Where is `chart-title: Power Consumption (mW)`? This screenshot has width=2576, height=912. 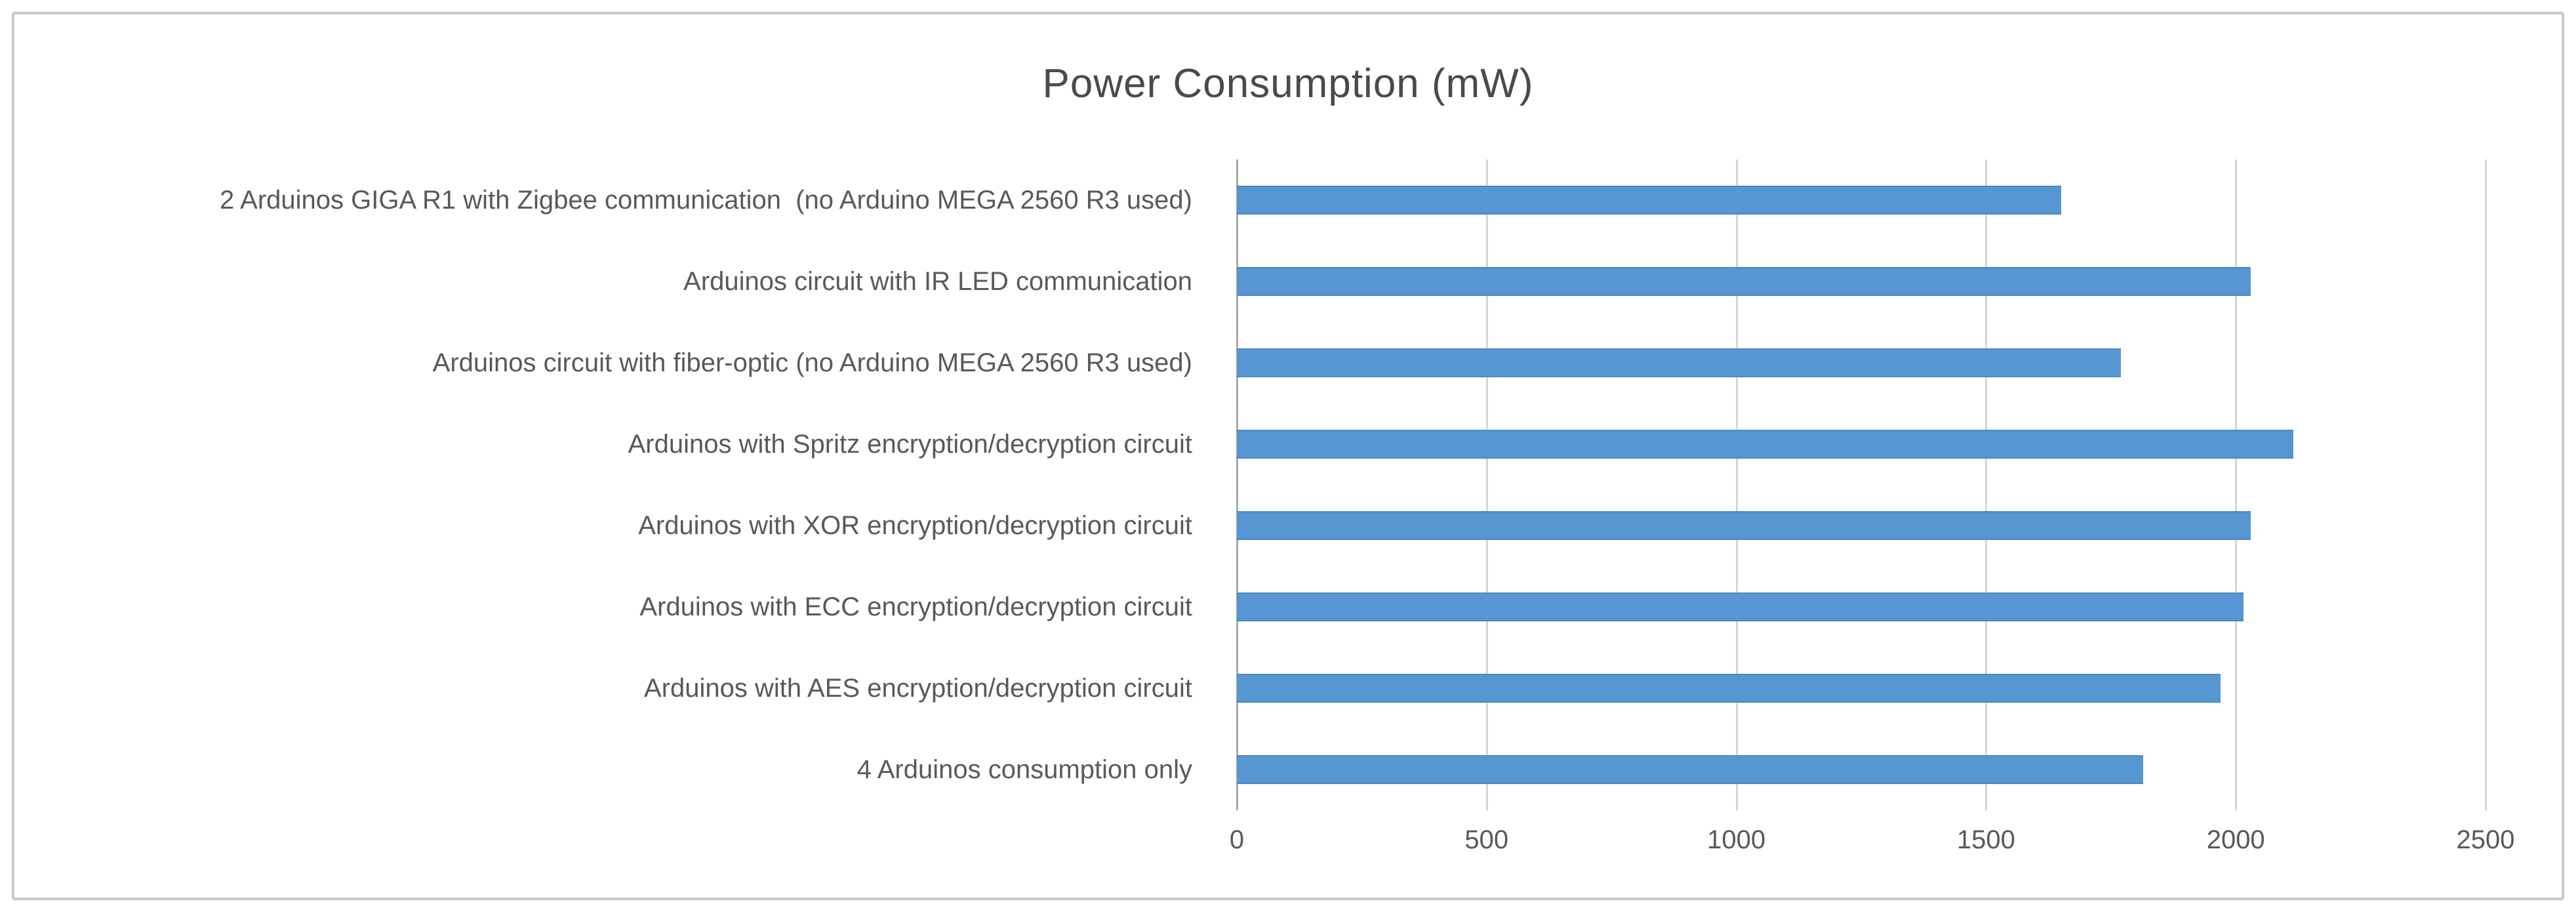 chart-title: Power Consumption (mW) is located at coordinates (1288, 84).